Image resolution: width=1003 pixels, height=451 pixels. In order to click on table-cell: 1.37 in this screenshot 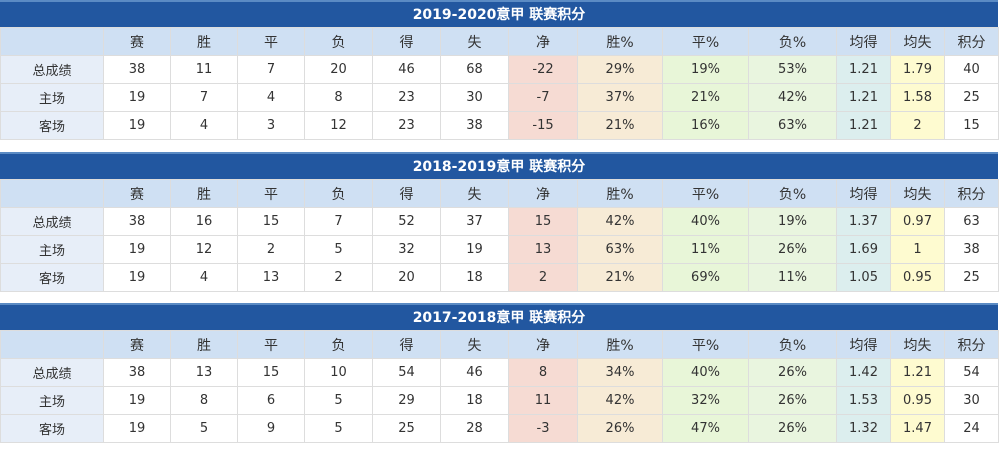, I will do `click(863, 221)`.